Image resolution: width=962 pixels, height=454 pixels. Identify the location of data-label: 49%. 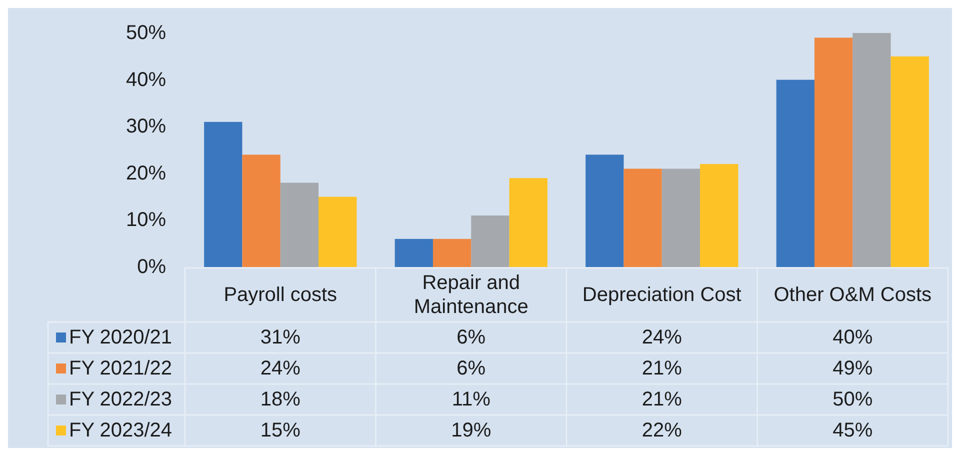
(852, 369).